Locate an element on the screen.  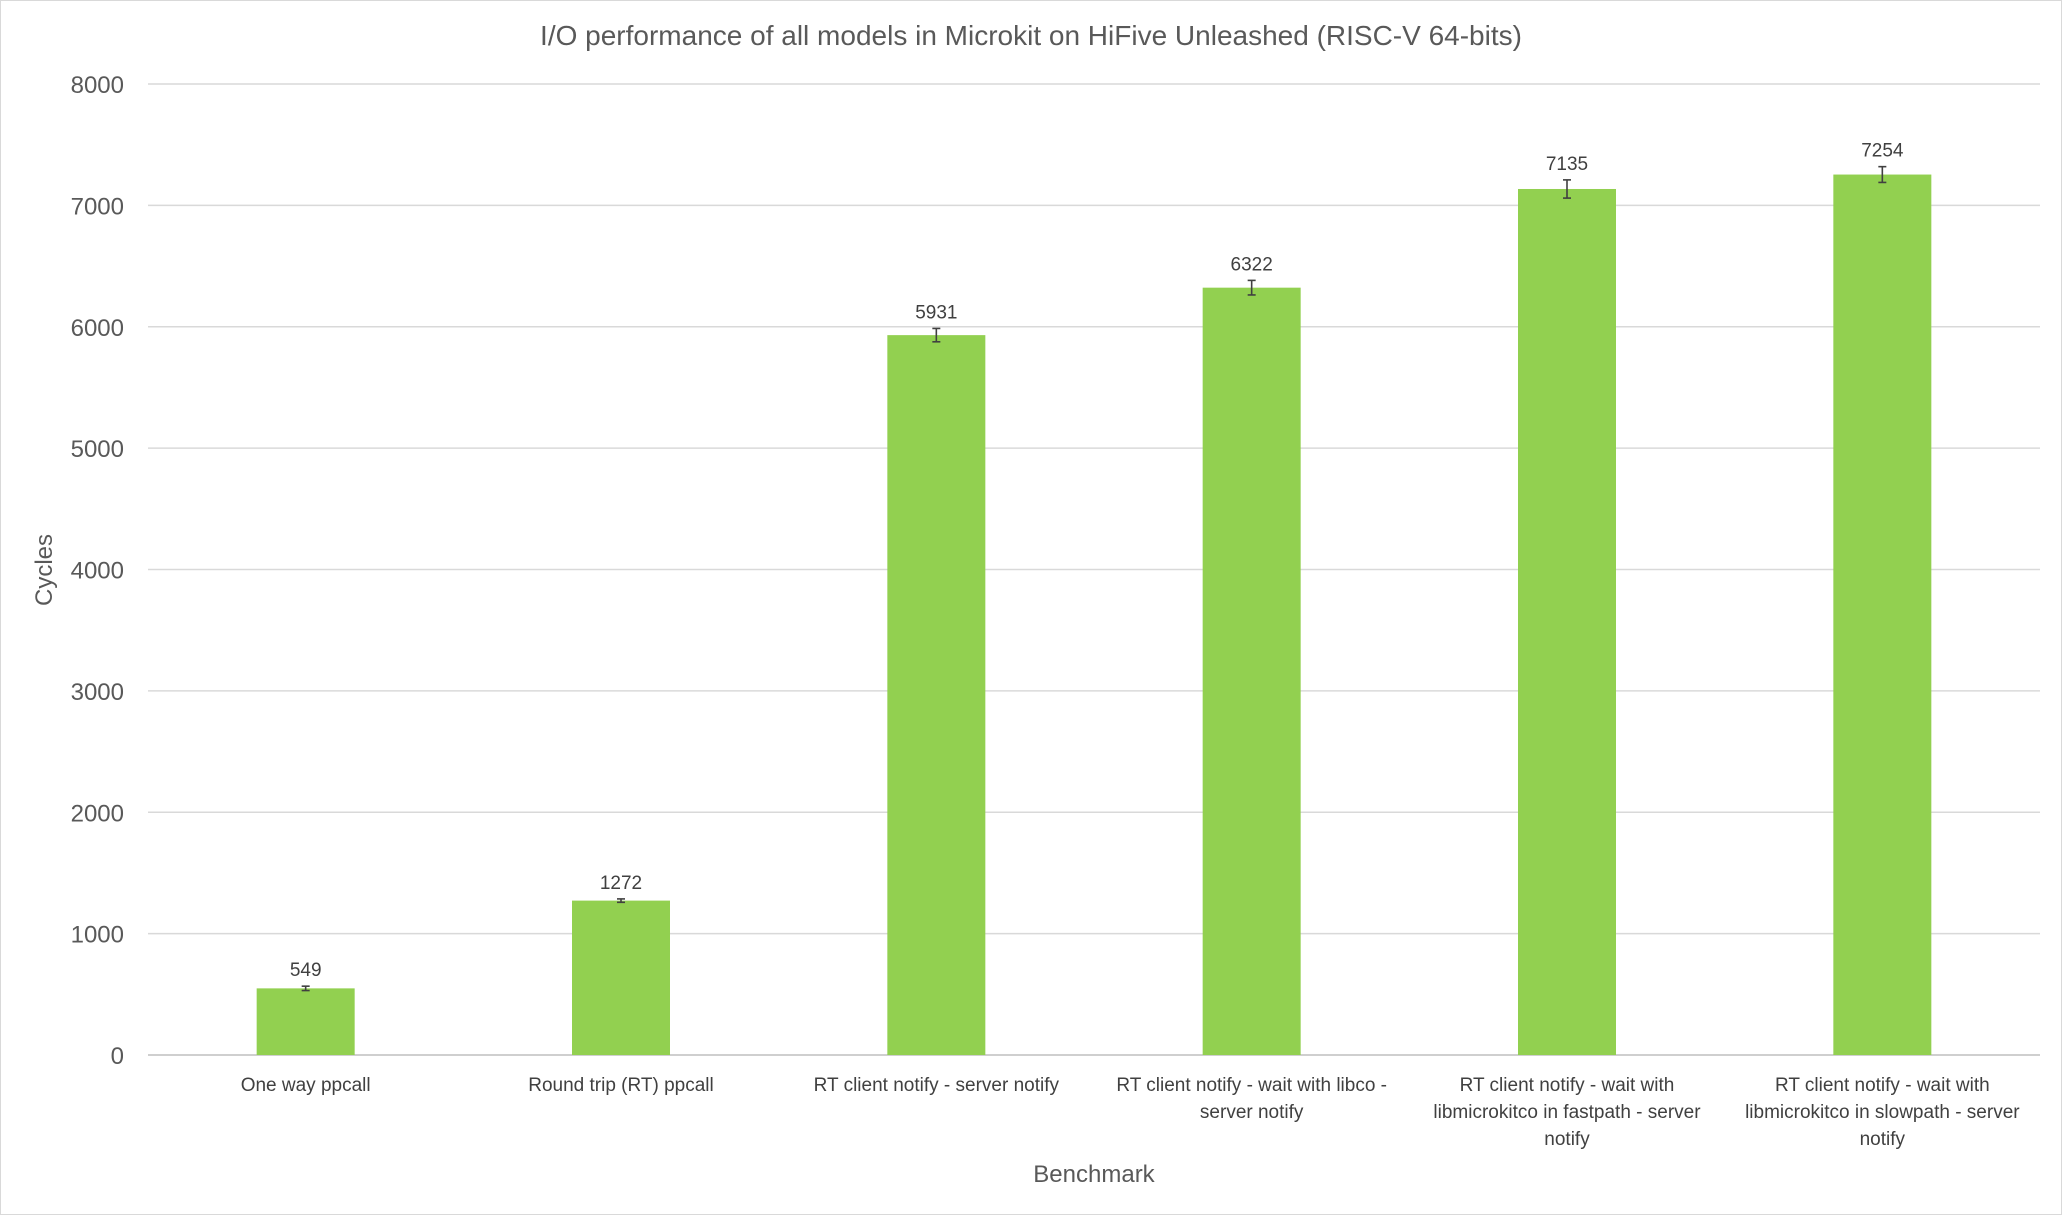
x-tick-label-line: libmicrokitco in slowpath - server is located at coordinates (1882, 1112).